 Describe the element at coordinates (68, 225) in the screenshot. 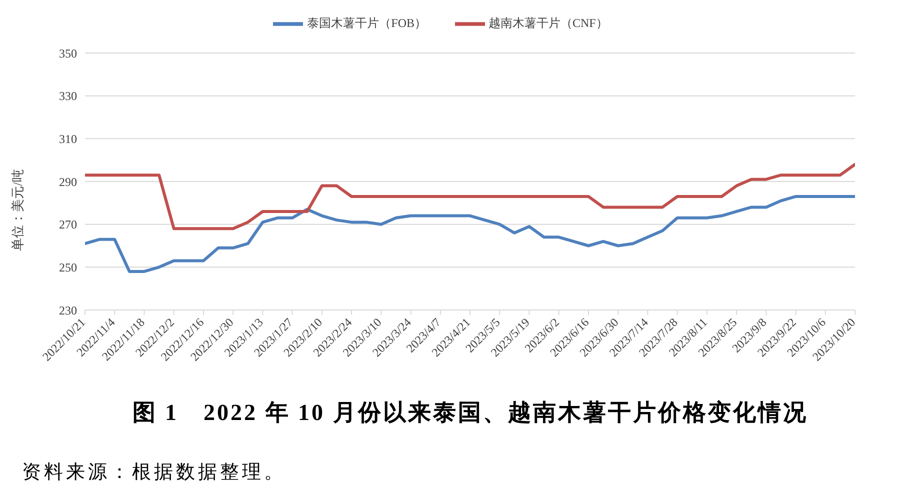

I see `y-tick-label: 270` at that location.